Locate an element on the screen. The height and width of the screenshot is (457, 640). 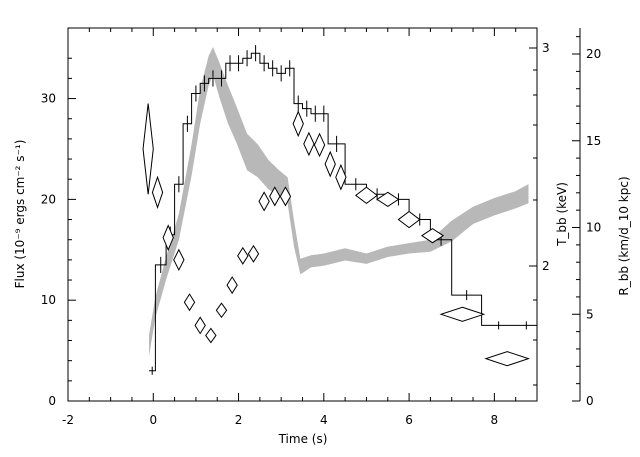
y-radius-tick-label: 15 is located at coordinates (593, 141).